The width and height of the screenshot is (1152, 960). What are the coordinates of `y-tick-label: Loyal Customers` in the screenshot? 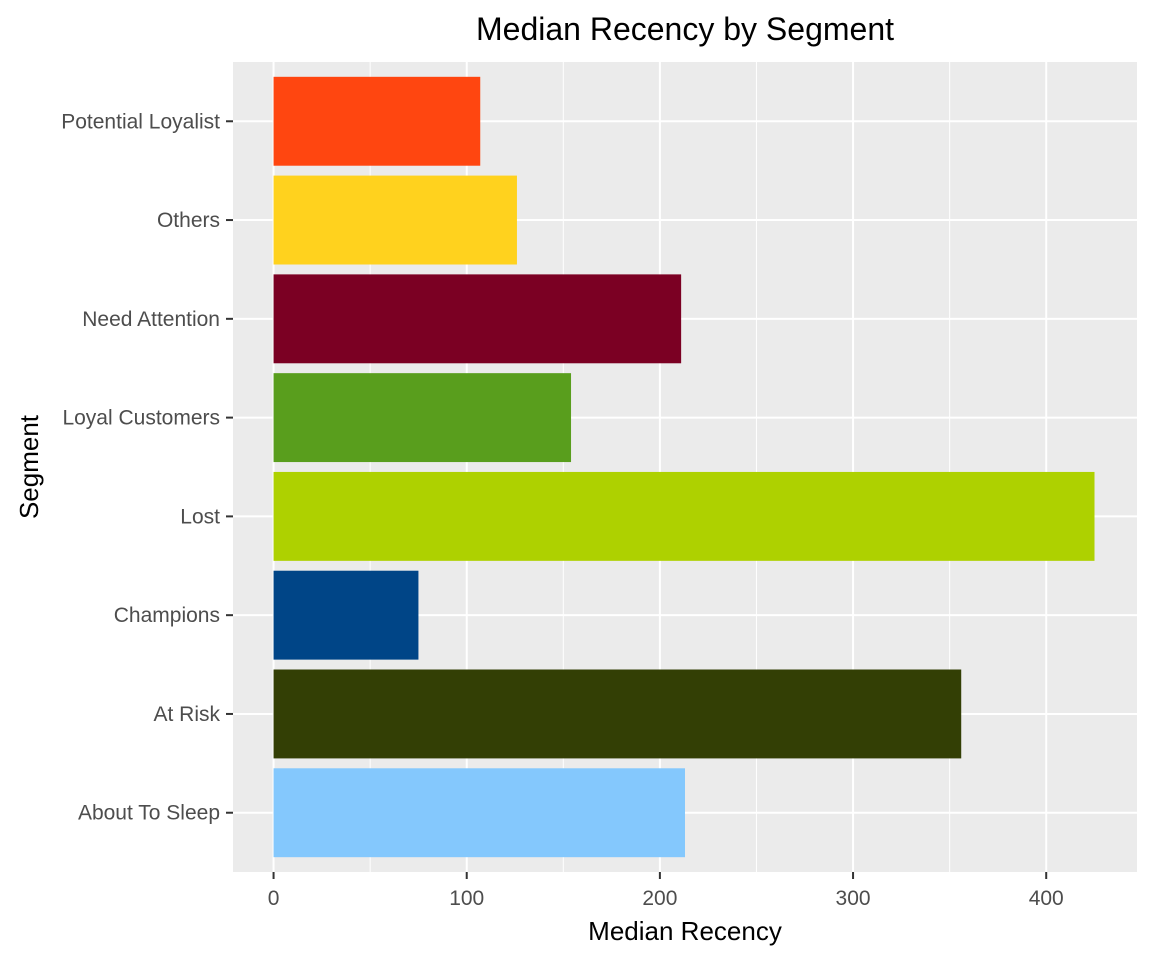 It's located at (141, 418).